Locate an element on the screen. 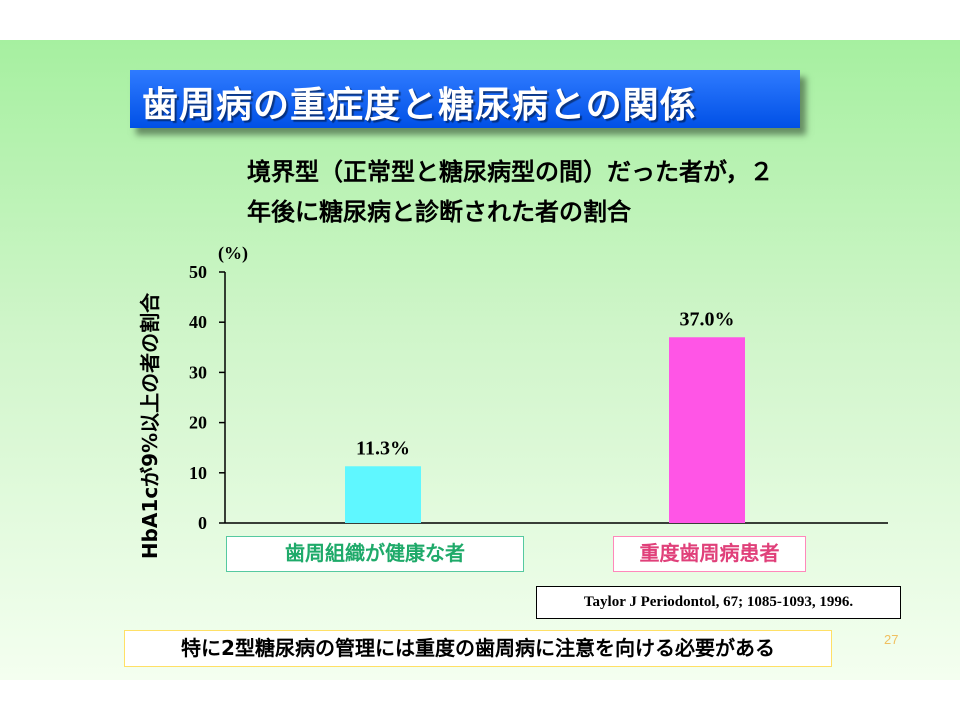  subtitle-line-2: 年後に糖尿病と診断された者の割合 is located at coordinates (439, 212).